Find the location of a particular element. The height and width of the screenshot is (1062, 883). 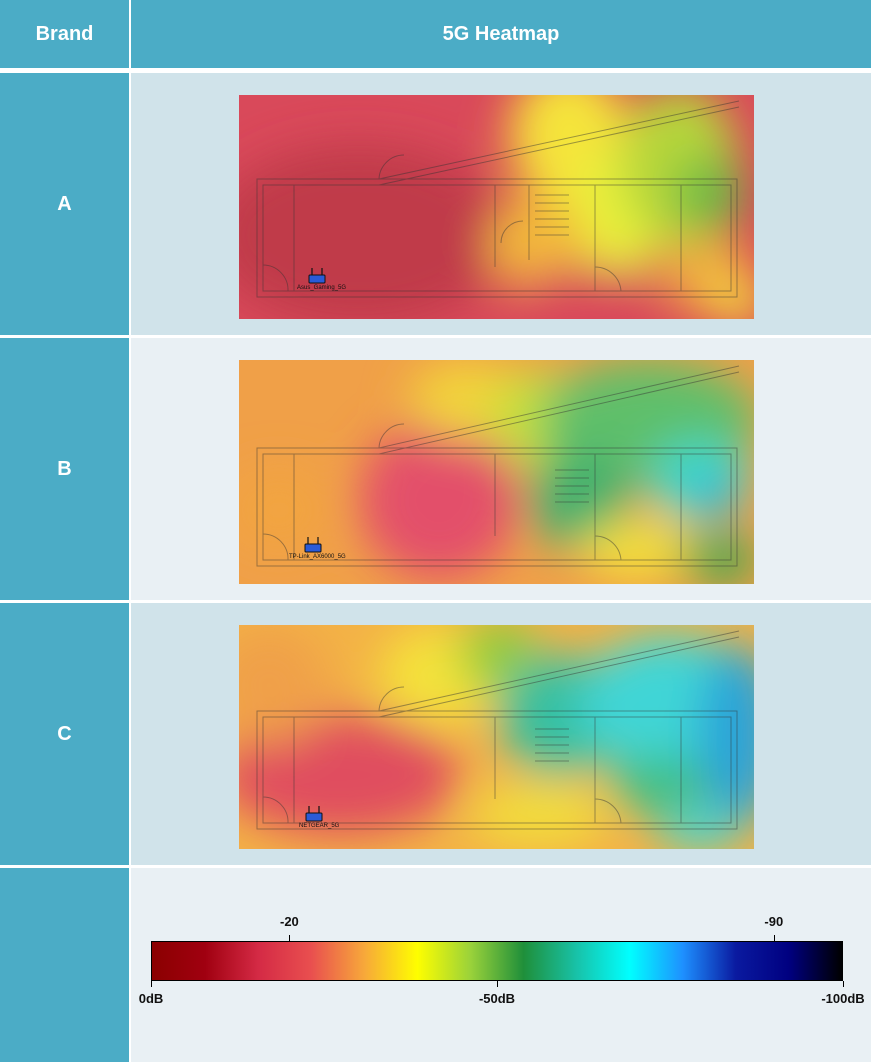

heatmap-header-label: 5G Heatmap is located at coordinates (501, 33).